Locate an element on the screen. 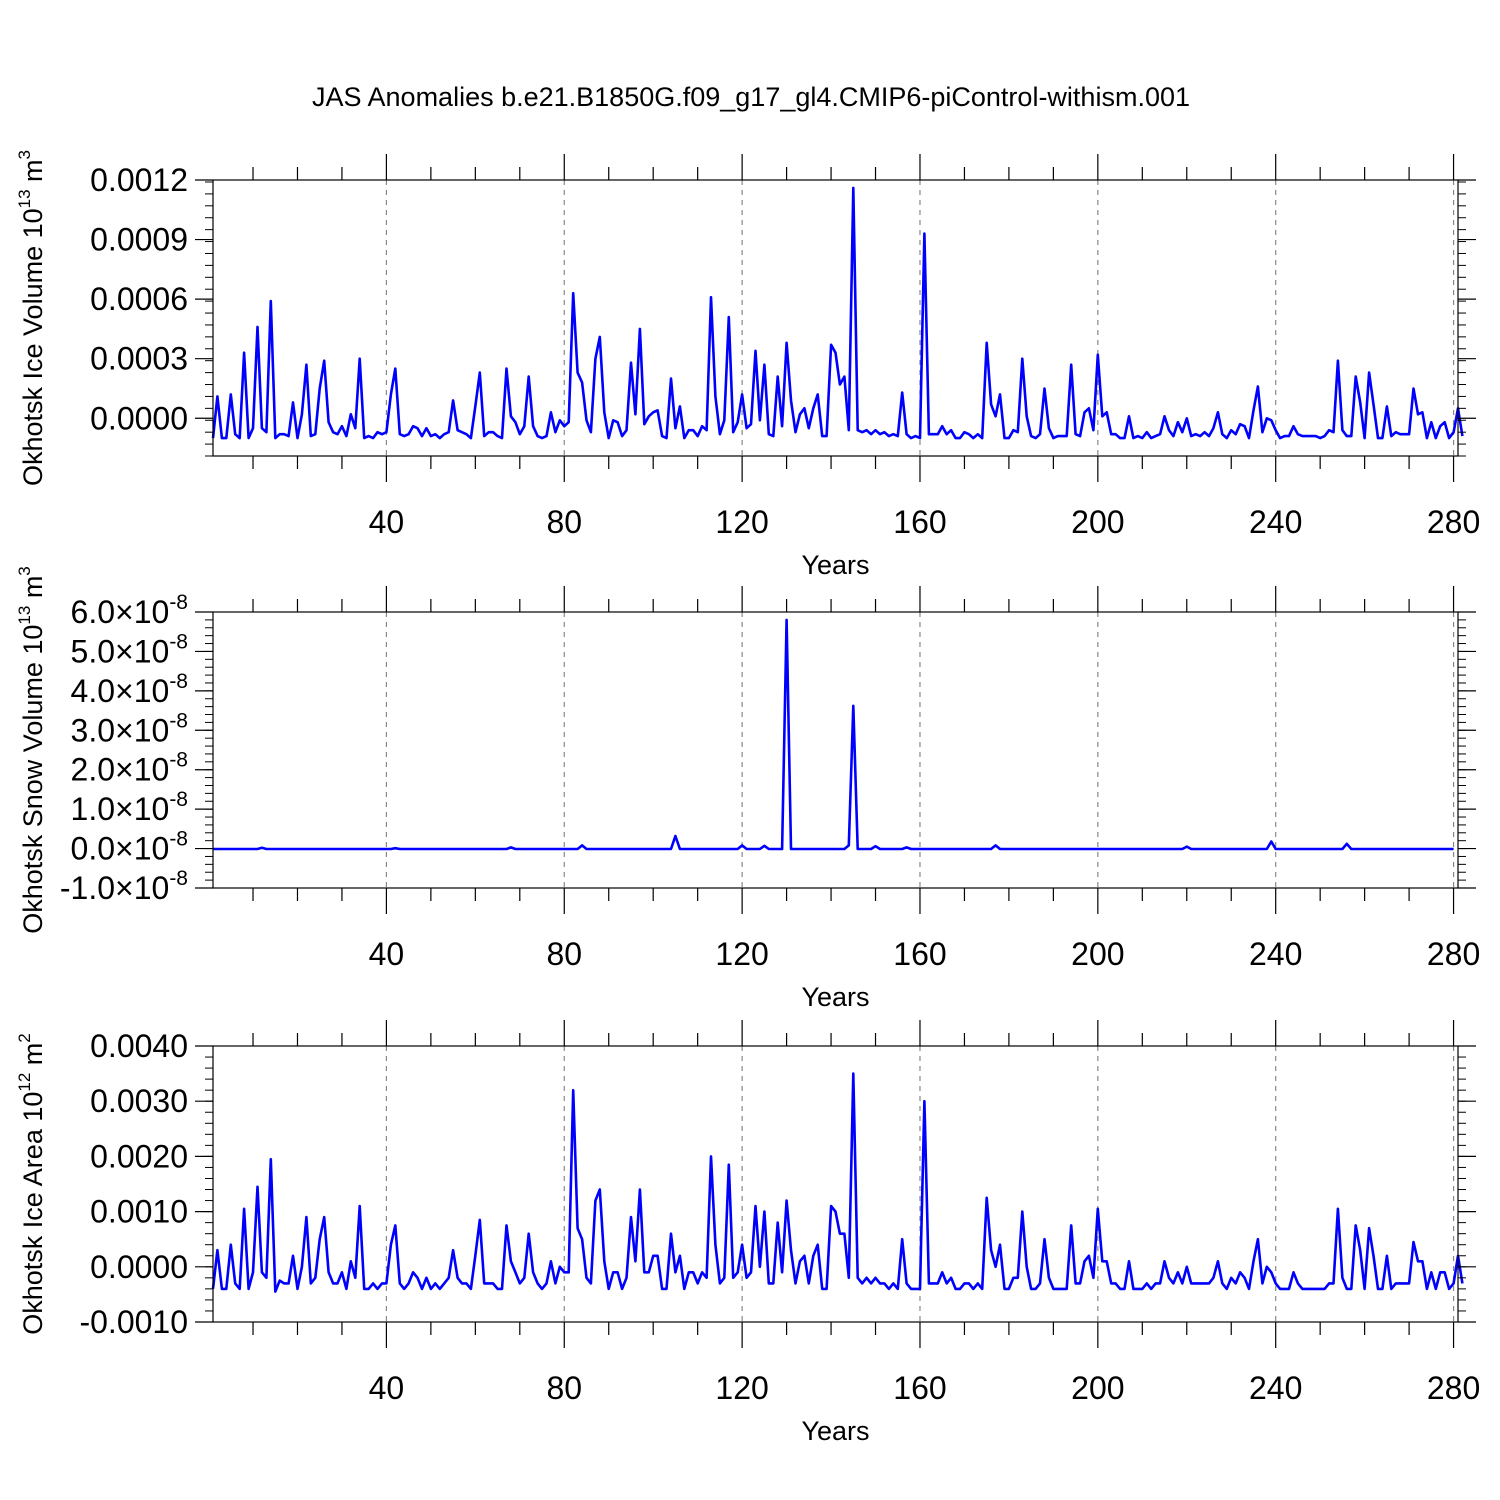 This screenshot has width=1500, height=1500. y-tick-label: 0.0009 is located at coordinates (139, 240).